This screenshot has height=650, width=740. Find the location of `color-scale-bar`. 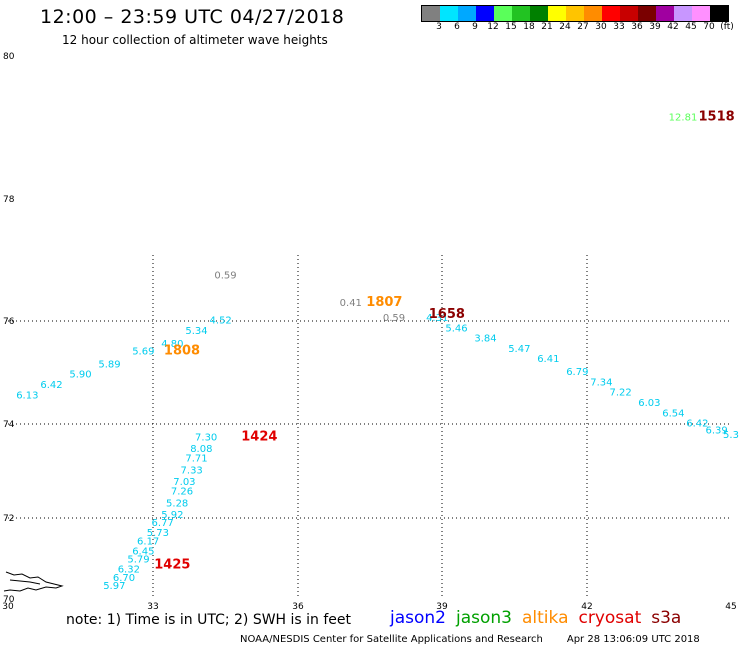

color-scale-bar is located at coordinates (575, 13).